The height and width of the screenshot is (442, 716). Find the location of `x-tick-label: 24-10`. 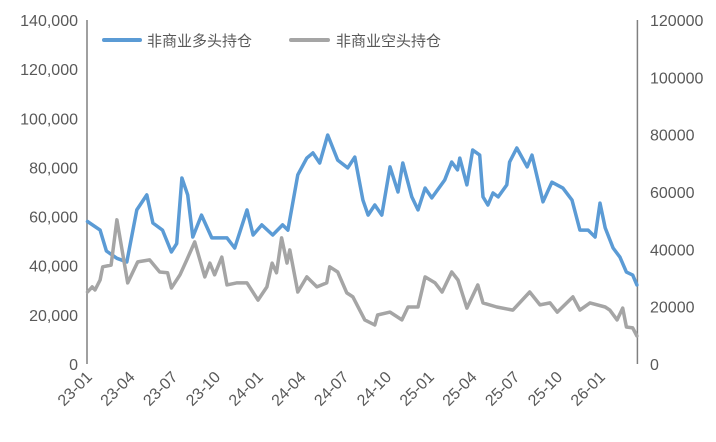

x-tick-label: 24-10 is located at coordinates (374, 389).